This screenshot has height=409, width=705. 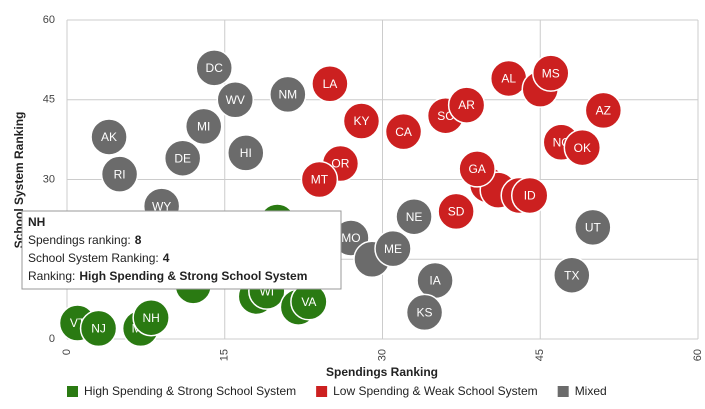 I want to click on bubble-label: TX, so click(x=571, y=275).